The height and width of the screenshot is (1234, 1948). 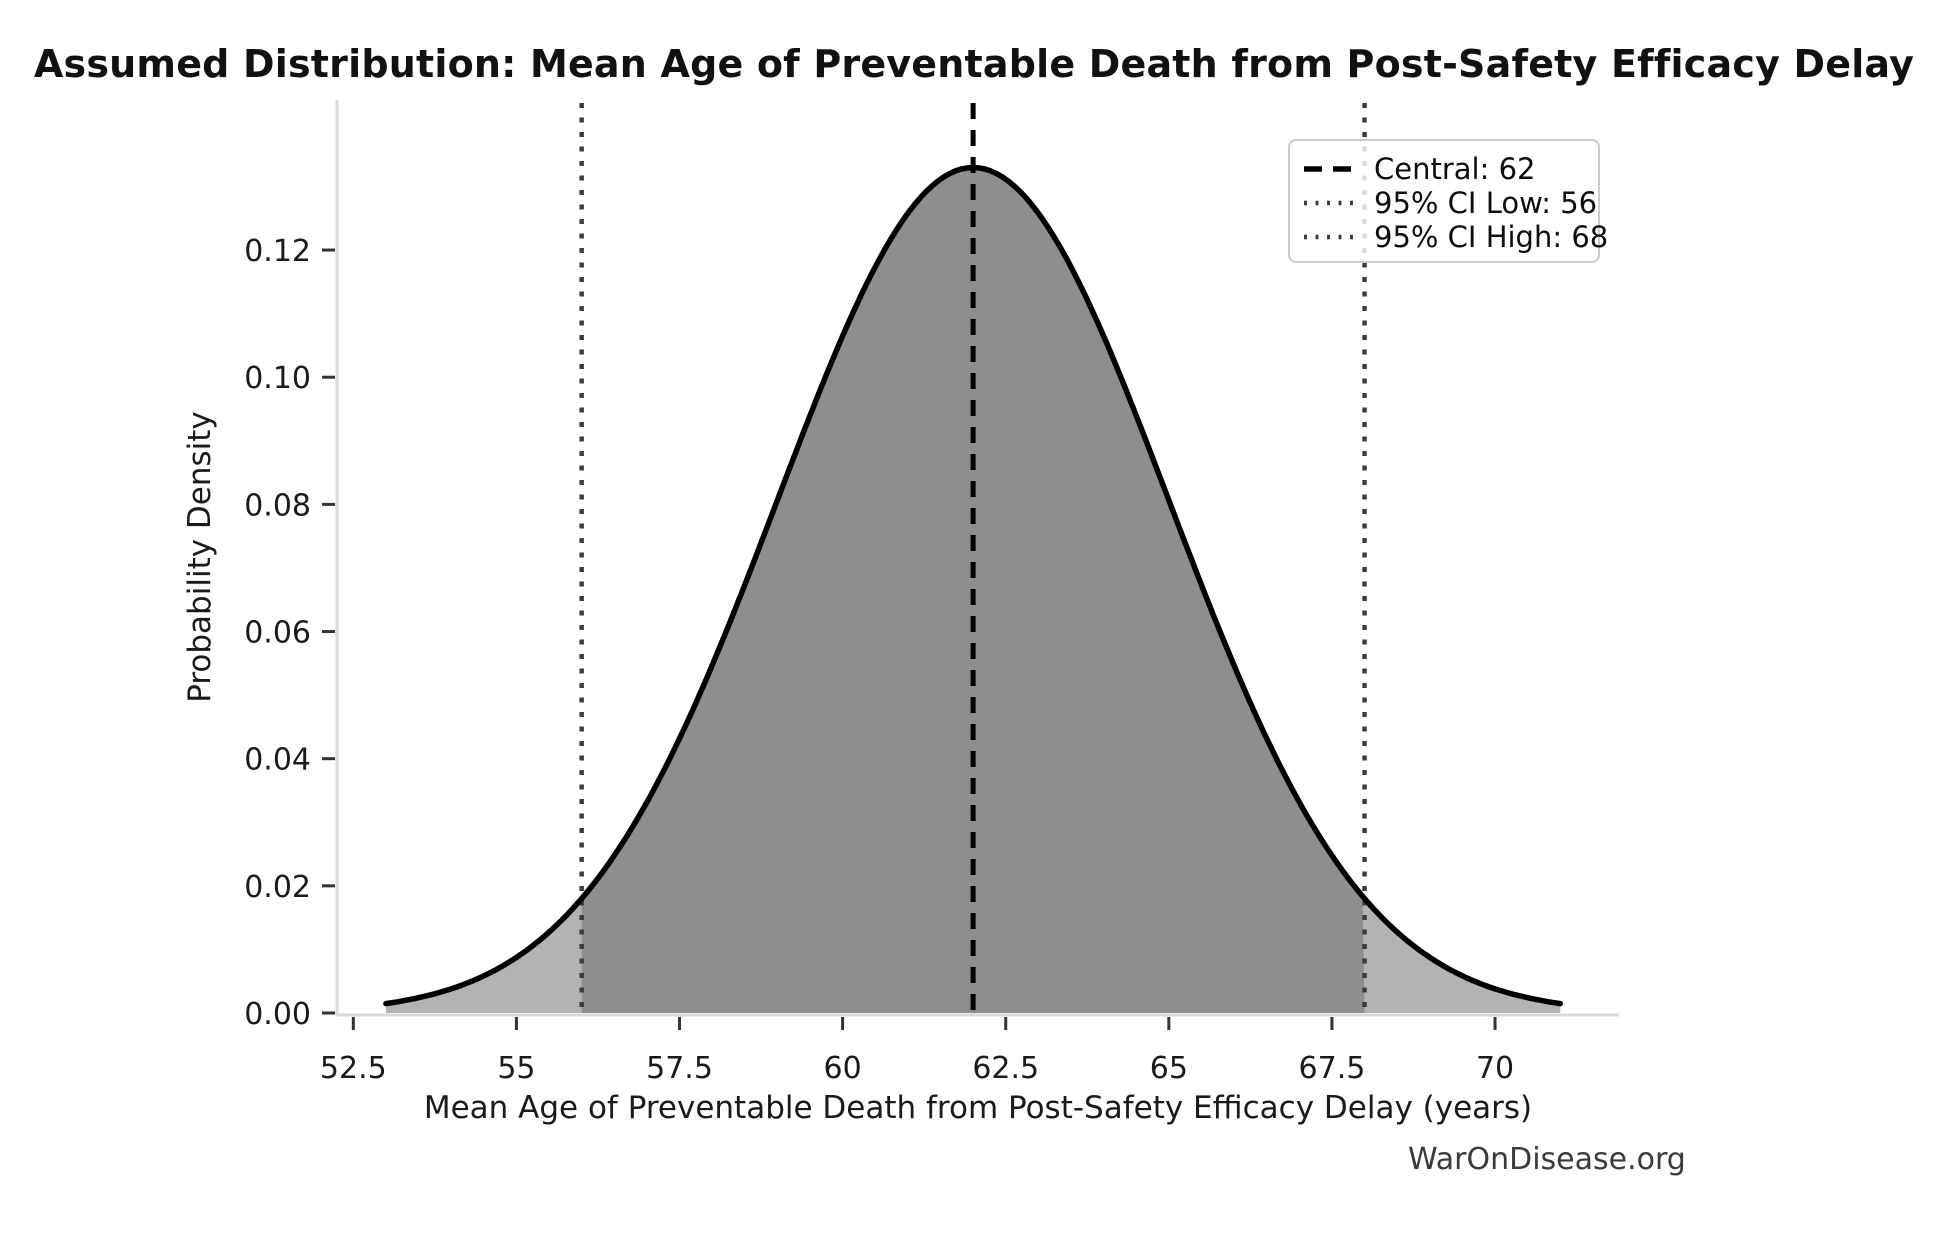 I want to click on y-tick-label: 0.06, so click(x=277, y=633).